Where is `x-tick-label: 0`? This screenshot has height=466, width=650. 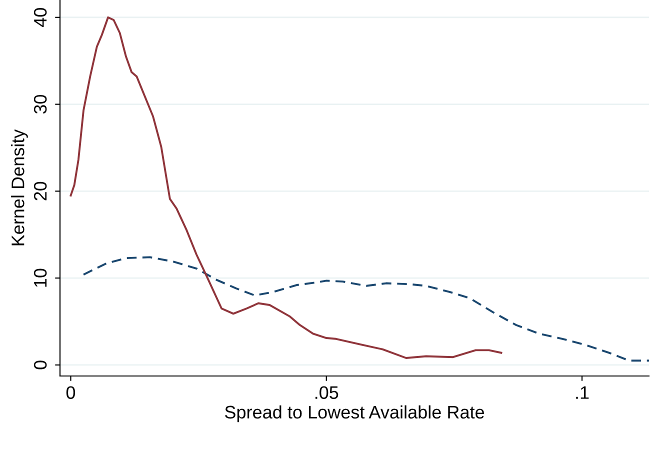
x-tick-label: 0 is located at coordinates (71, 392).